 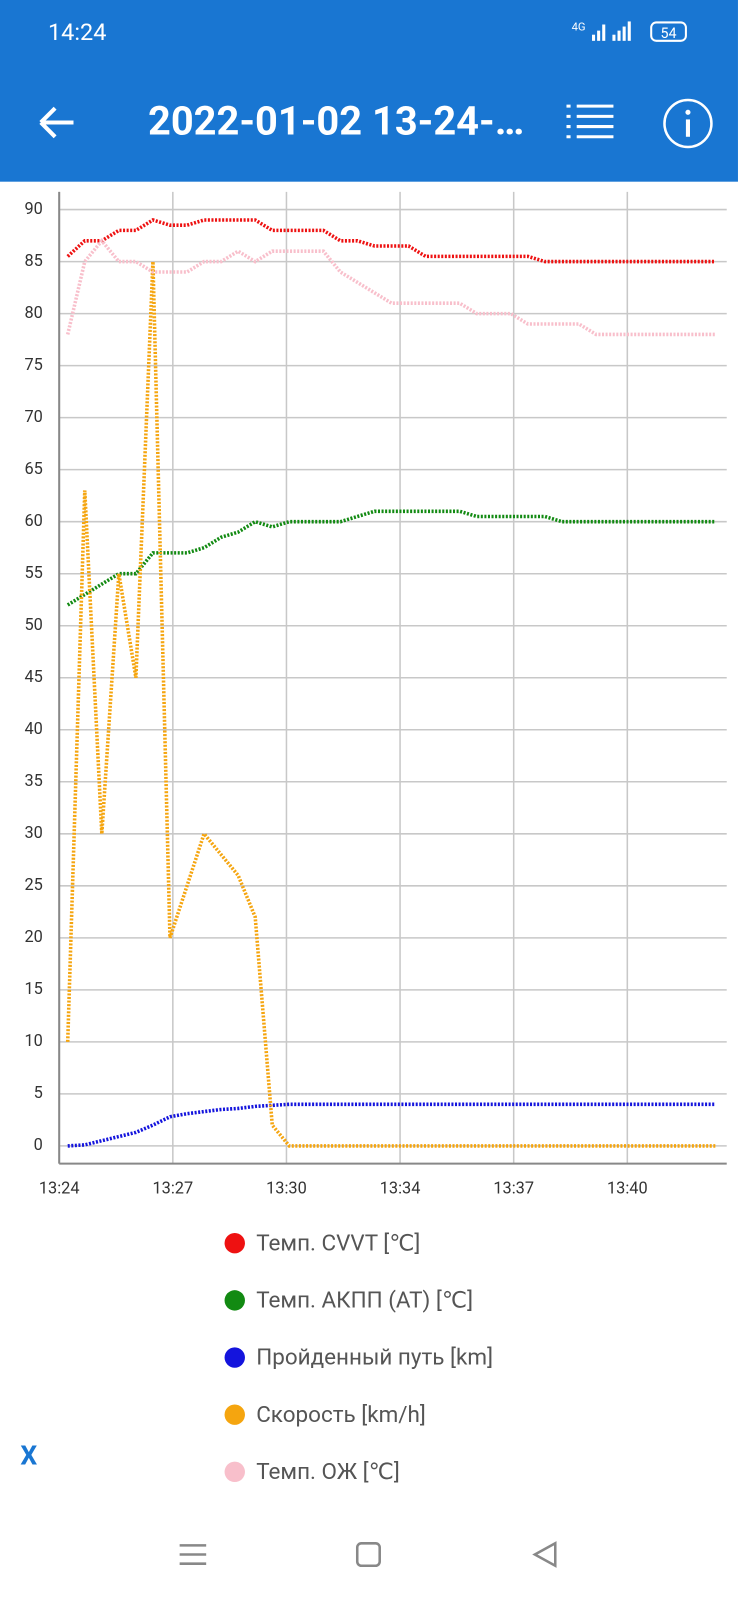 I want to click on y-tick-label: 85, so click(x=34, y=260).